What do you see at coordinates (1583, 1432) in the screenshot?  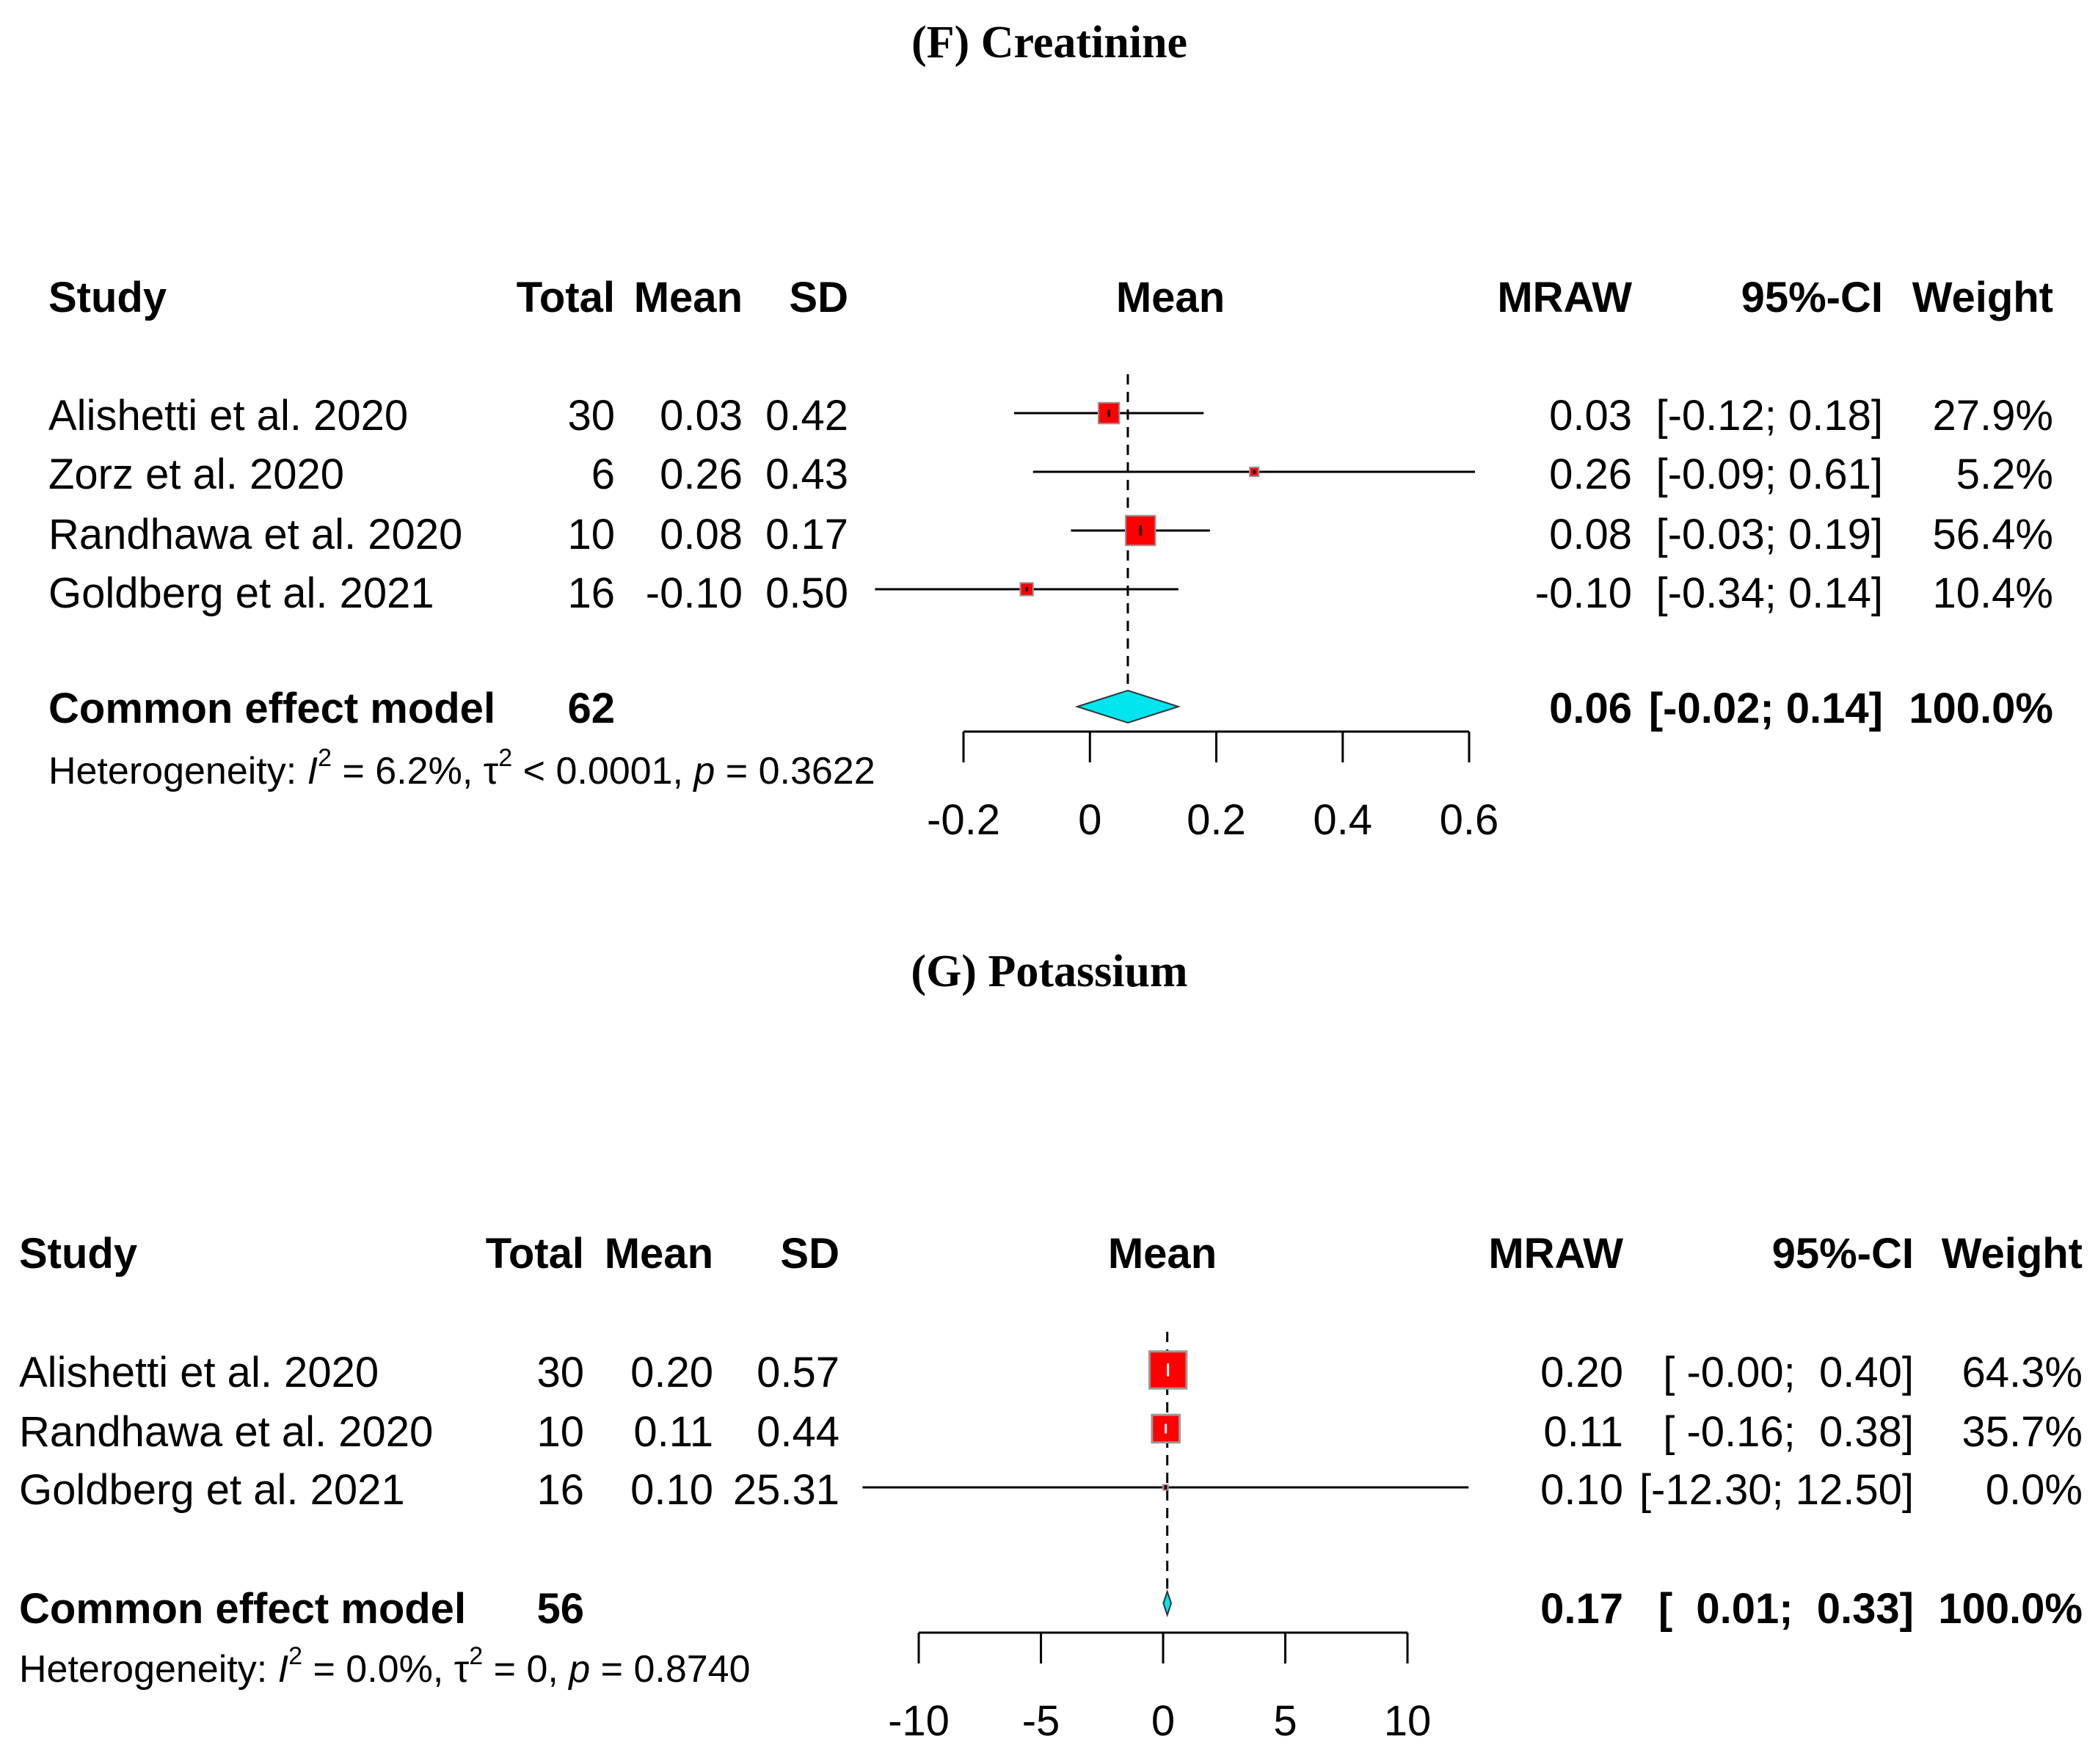 I see `study-mraw: 0.11` at bounding box center [1583, 1432].